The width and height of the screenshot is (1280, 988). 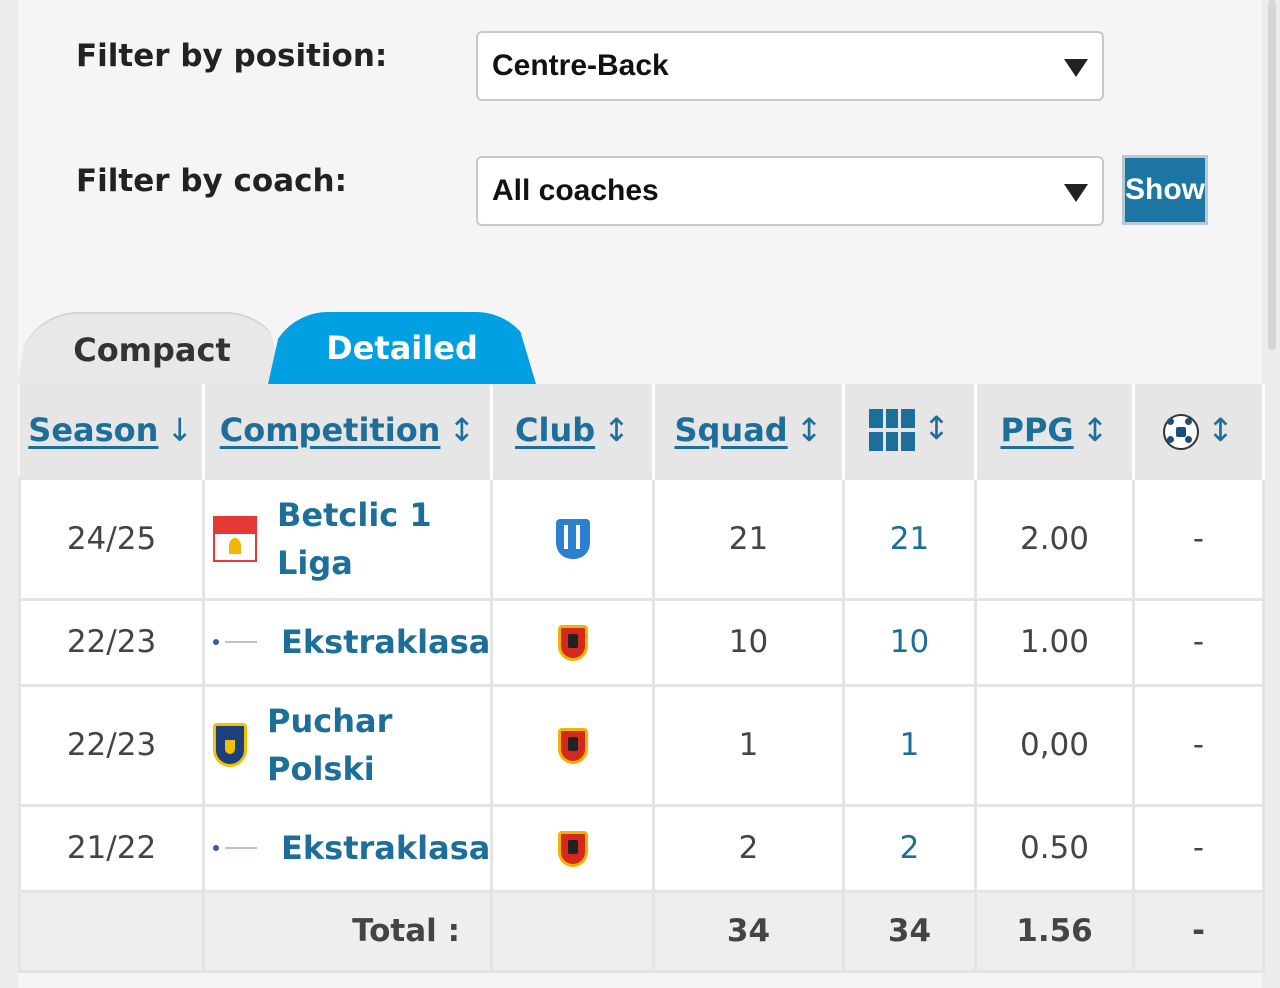 What do you see at coordinates (790, 66) in the screenshot?
I see `position-select: Centre-Back` at bounding box center [790, 66].